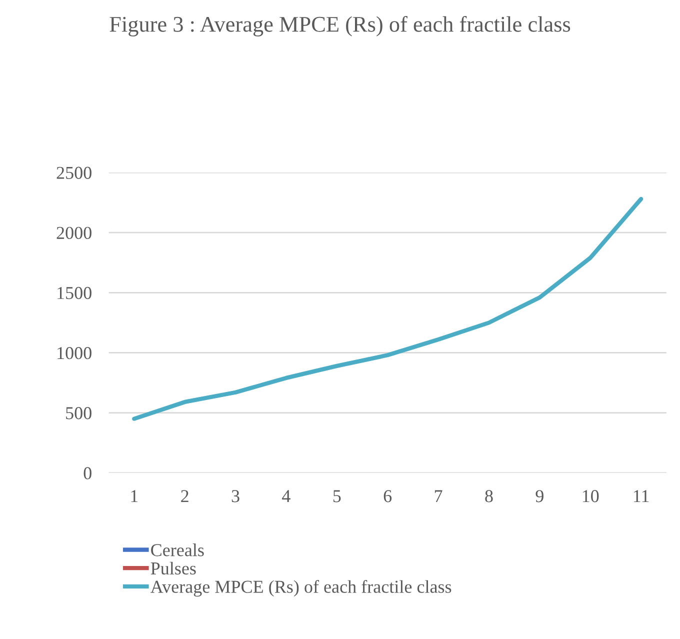  What do you see at coordinates (236, 496) in the screenshot?
I see `x-tick-label: 3` at bounding box center [236, 496].